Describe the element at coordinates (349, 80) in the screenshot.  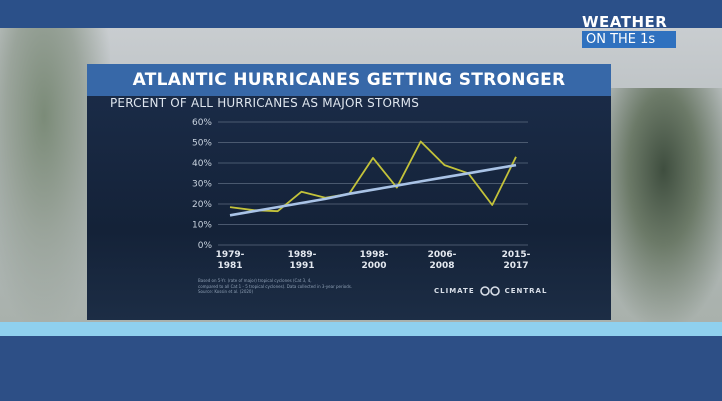
I see `chart-title: ATLANTIC HURRICANES GETTING STRONGER` at that location.